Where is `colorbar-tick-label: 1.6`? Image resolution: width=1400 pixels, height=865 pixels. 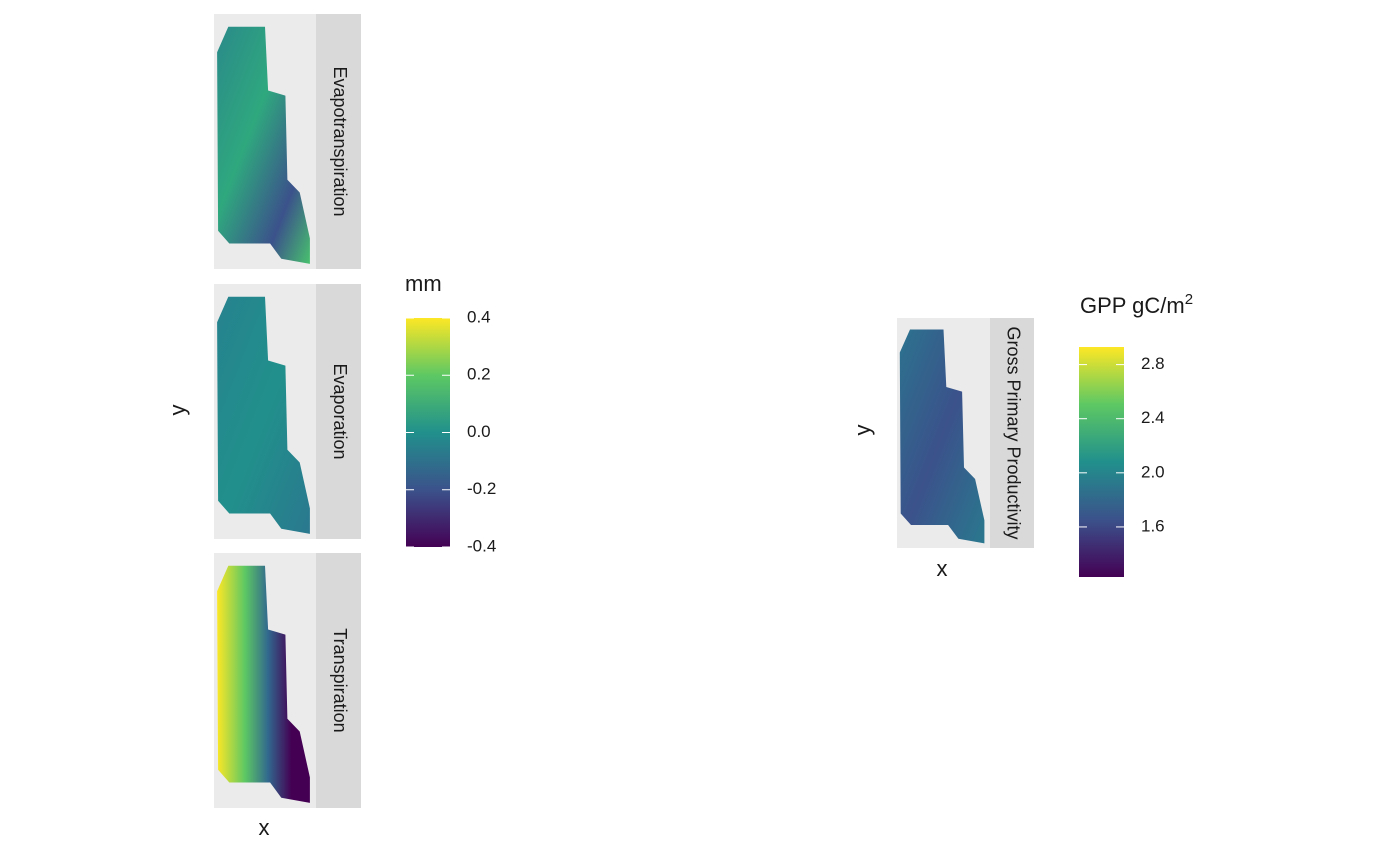 colorbar-tick-label: 1.6 is located at coordinates (1153, 525).